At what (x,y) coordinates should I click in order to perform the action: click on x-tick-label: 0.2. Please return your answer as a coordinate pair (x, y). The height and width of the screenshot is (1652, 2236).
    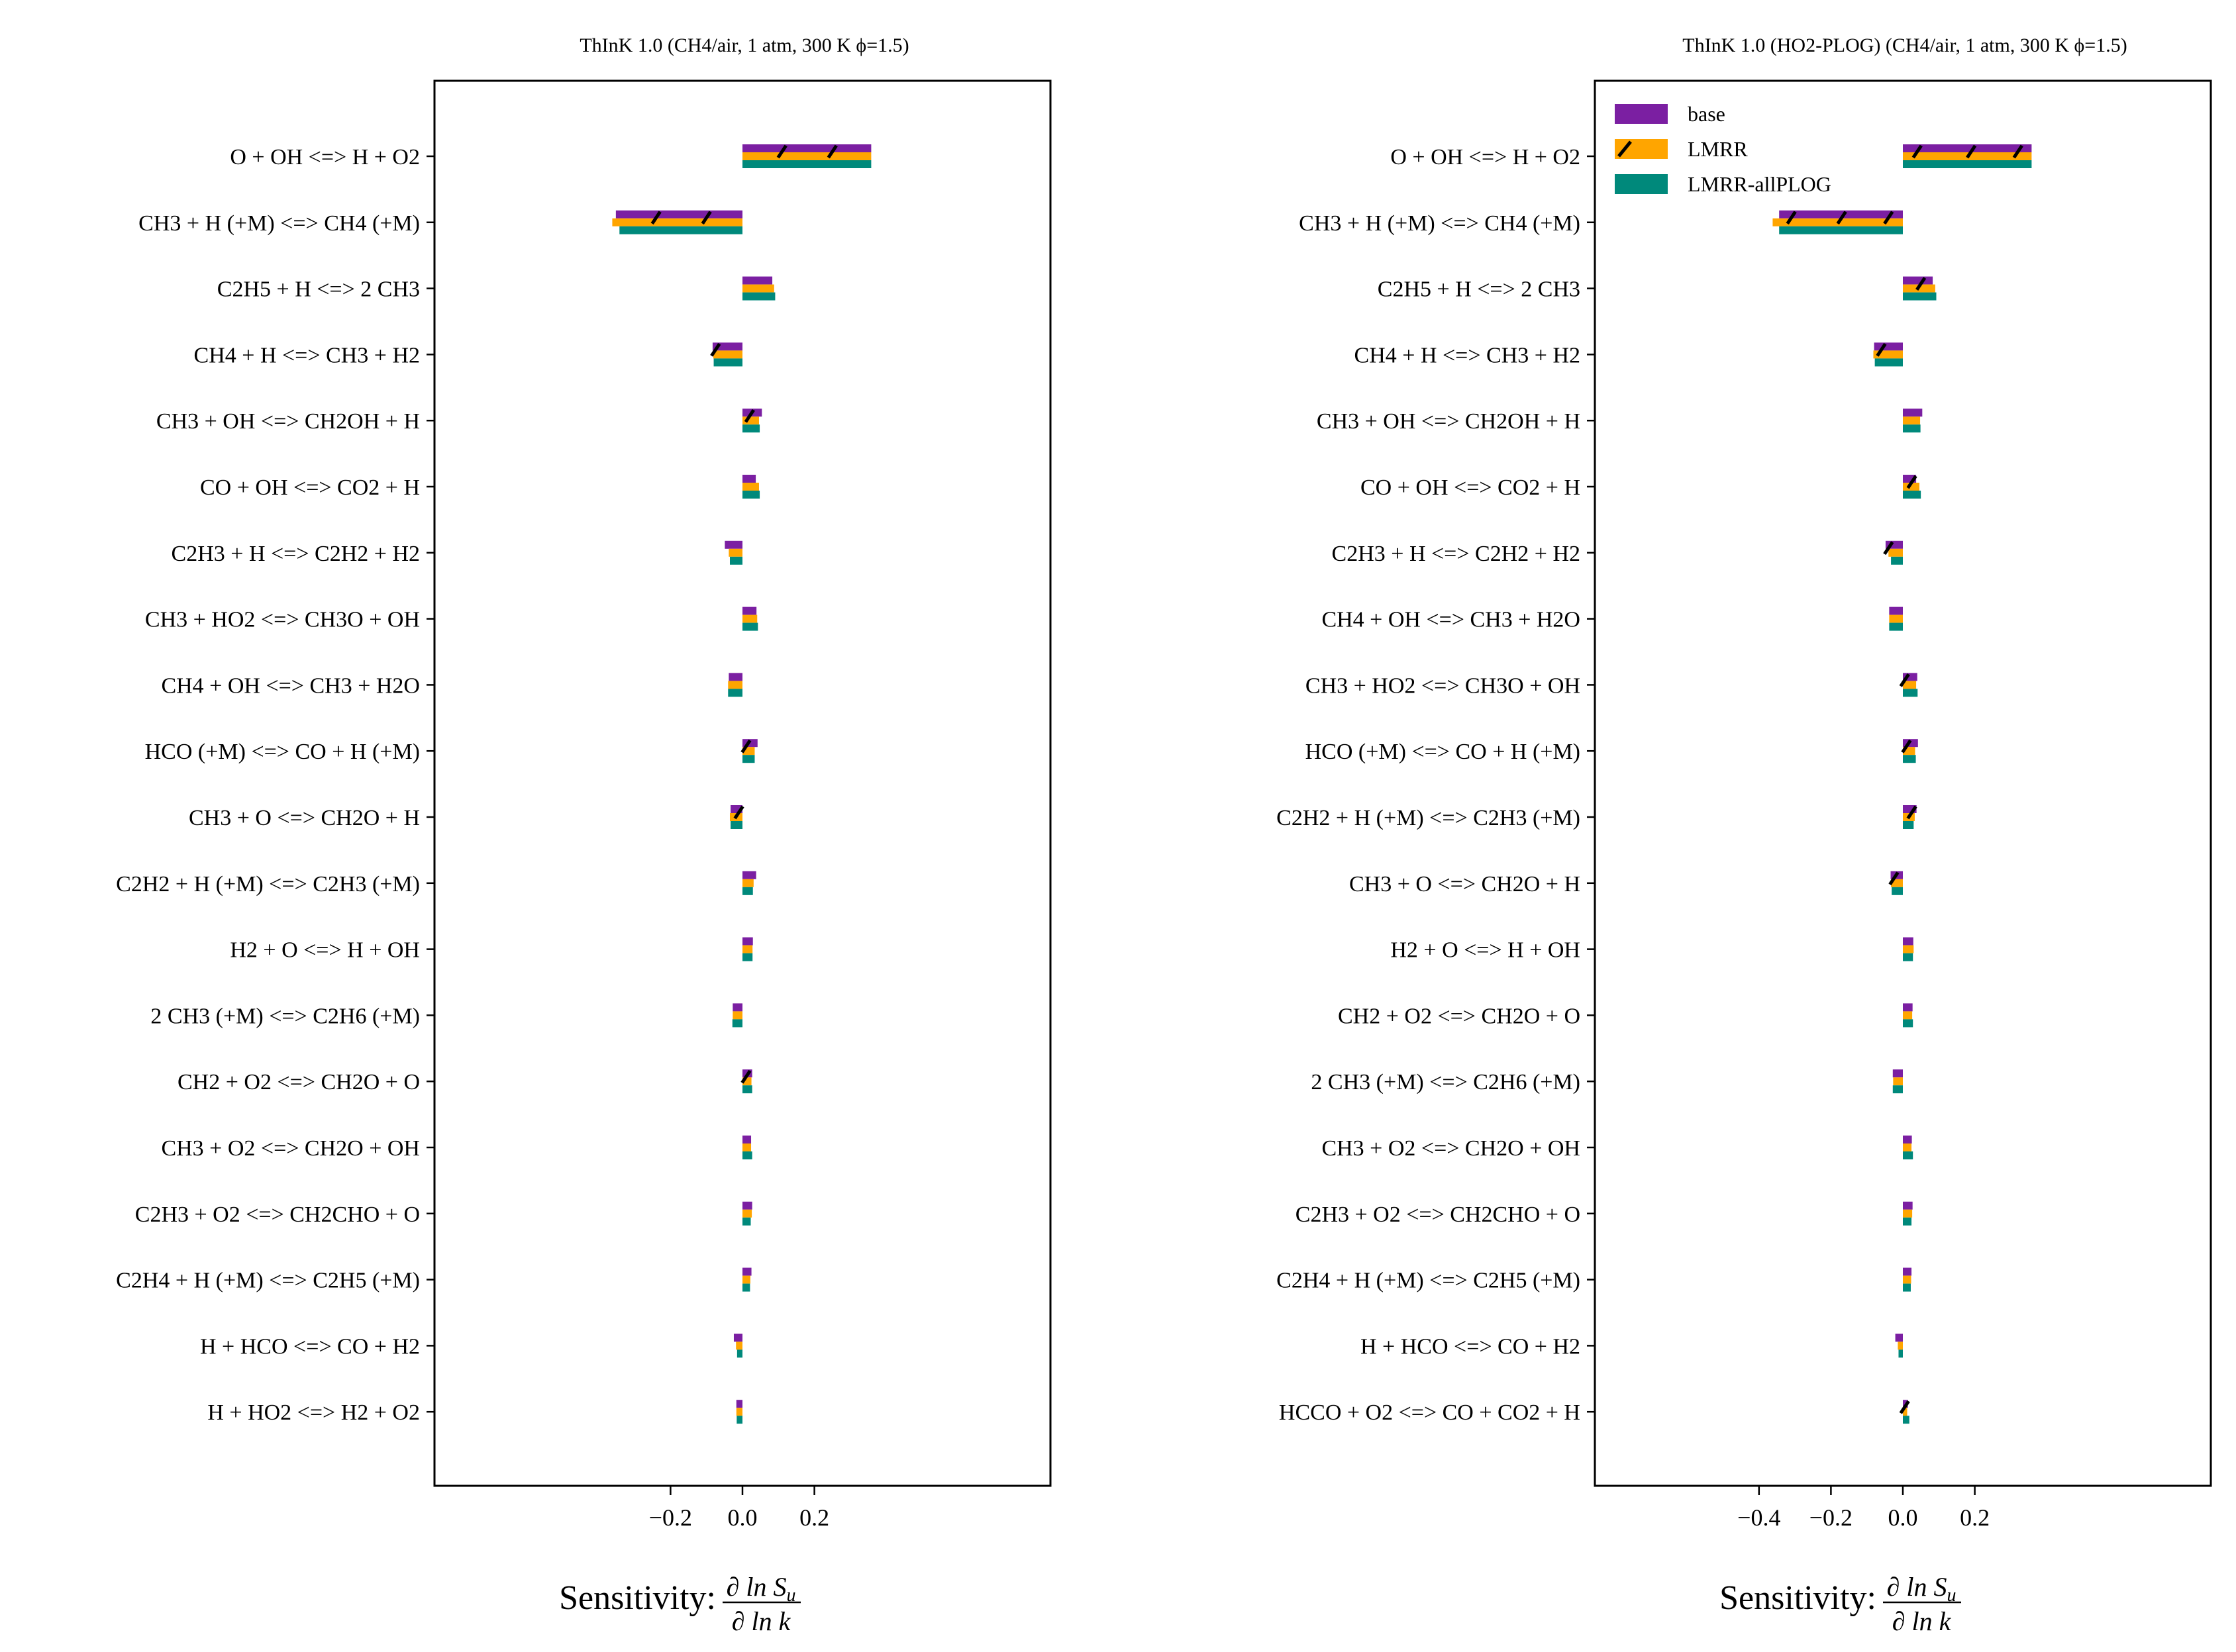
    Looking at the image, I should click on (1975, 1517).